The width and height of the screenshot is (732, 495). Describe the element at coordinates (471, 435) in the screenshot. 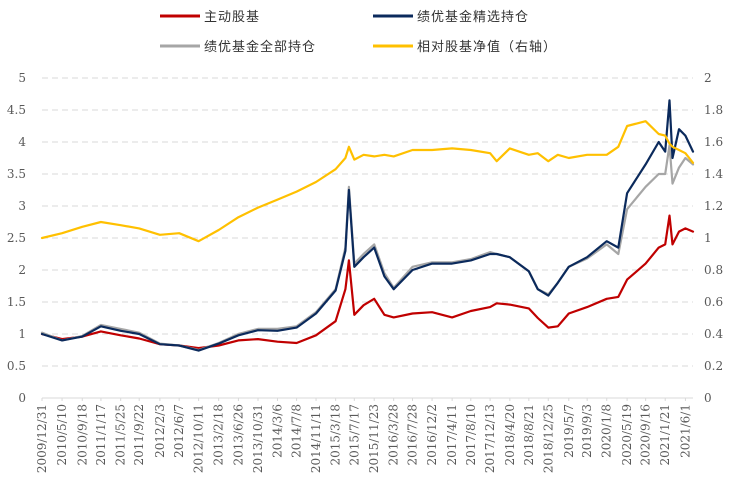

I see `x-tick-label: 2017/8/10` at that location.